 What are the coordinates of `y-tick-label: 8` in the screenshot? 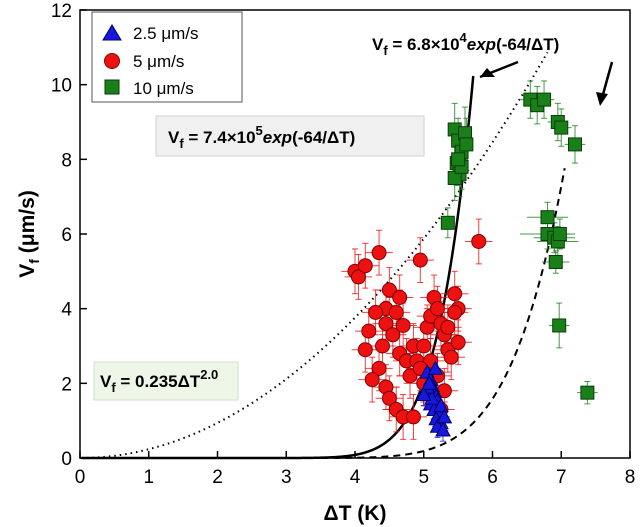 It's located at (66, 160).